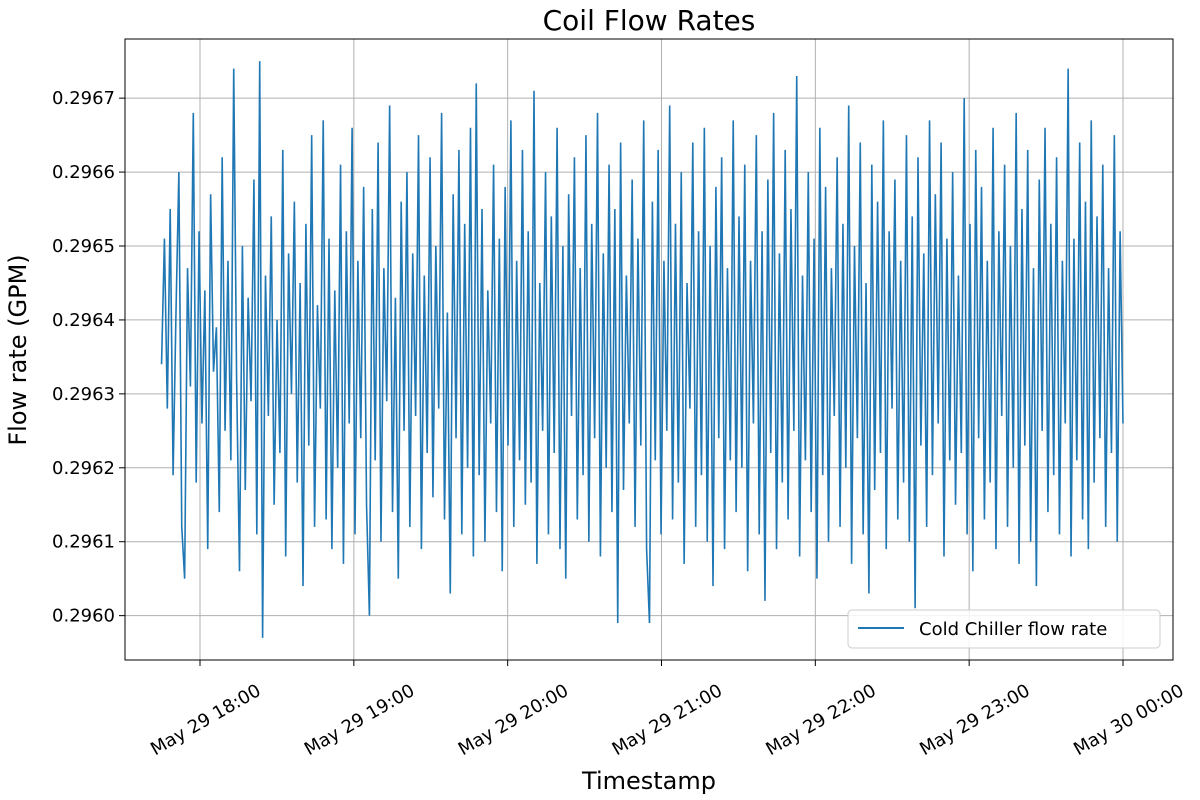 The image size is (1200, 800). I want to click on legend-box, so click(1004, 629).